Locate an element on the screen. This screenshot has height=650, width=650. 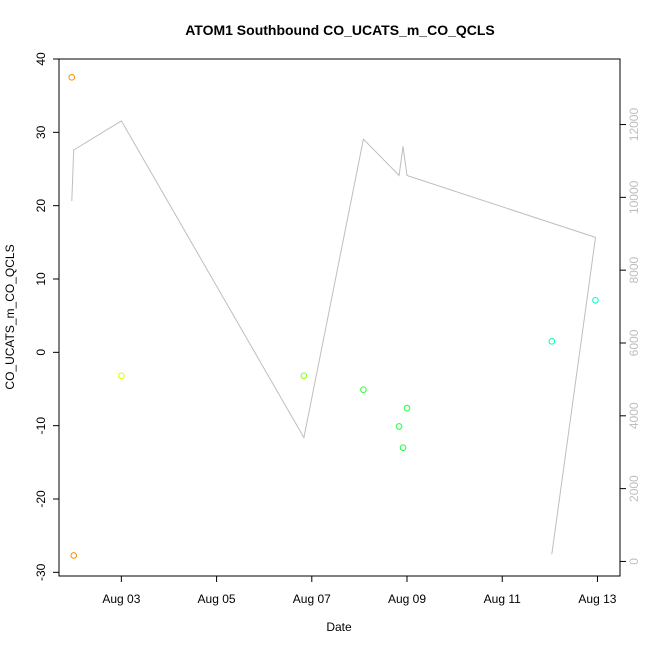
y2-tick-label: 4000 is located at coordinates (634, 415).